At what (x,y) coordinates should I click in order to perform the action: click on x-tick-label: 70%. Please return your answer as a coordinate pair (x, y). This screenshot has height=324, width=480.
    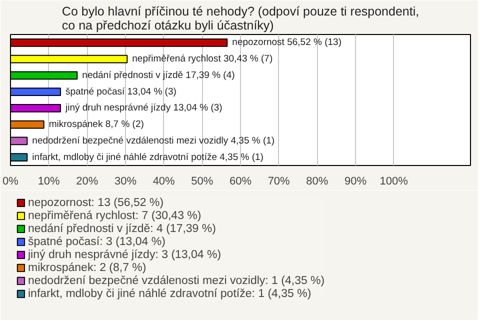
    Looking at the image, I should click on (279, 182).